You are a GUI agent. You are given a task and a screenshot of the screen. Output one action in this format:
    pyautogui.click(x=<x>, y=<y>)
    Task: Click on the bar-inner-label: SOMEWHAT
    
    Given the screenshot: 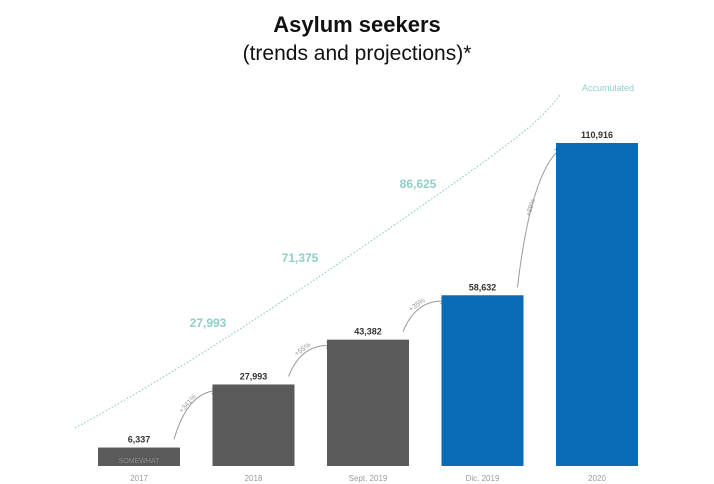 What is the action you would take?
    pyautogui.click(x=139, y=461)
    